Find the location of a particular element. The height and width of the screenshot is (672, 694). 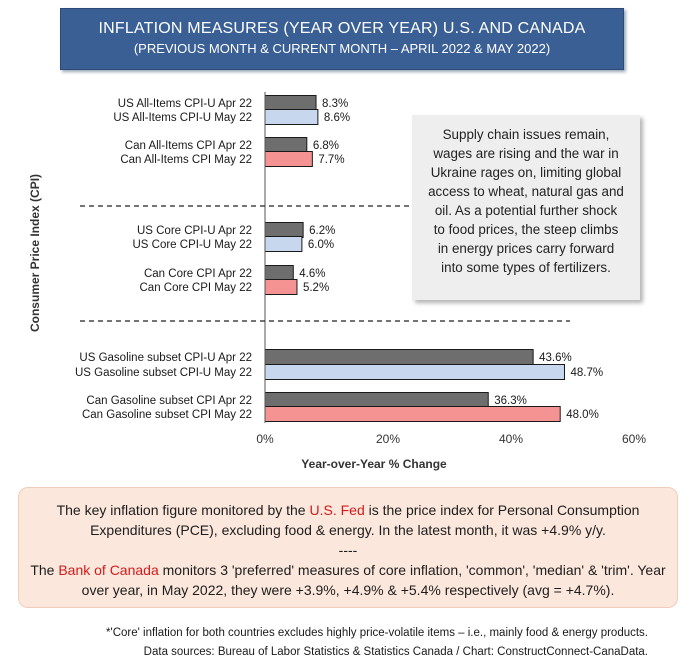

bar-value-label: 4.6% is located at coordinates (312, 274).